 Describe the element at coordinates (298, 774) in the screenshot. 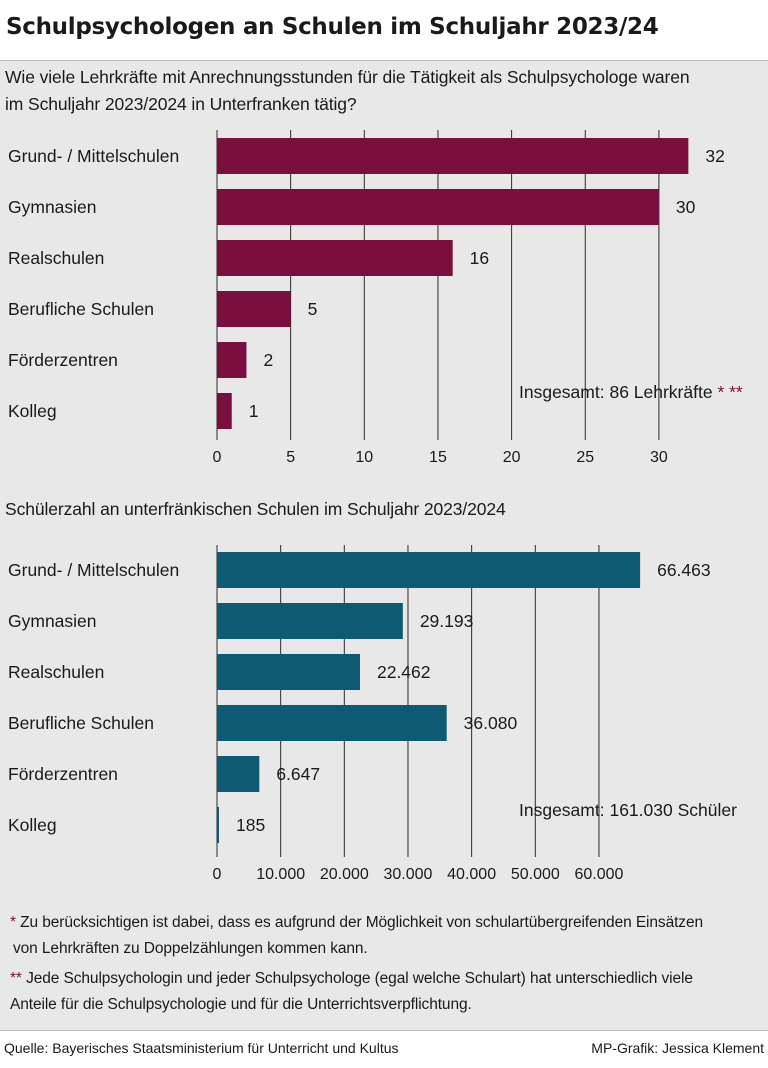

I see `chart-2-value-label: 6.647` at that location.